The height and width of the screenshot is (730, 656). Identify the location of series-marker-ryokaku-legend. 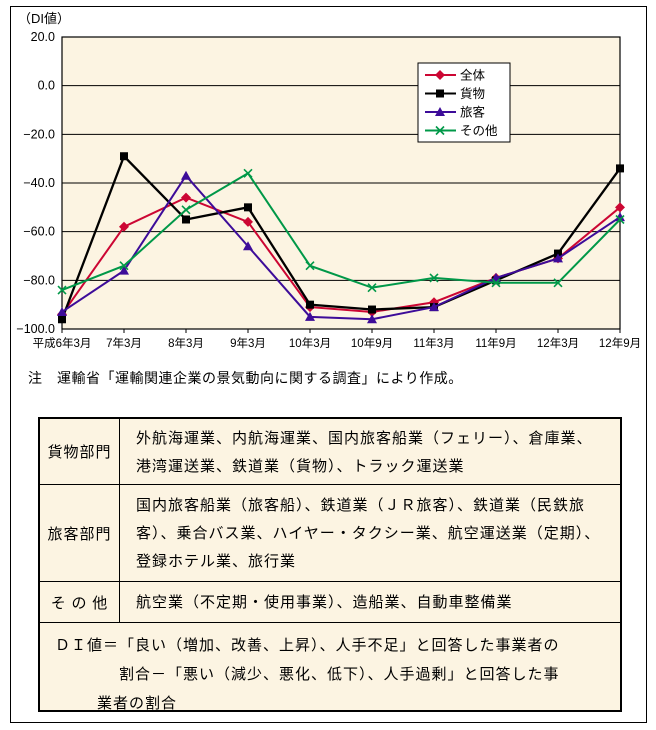
(440, 111).